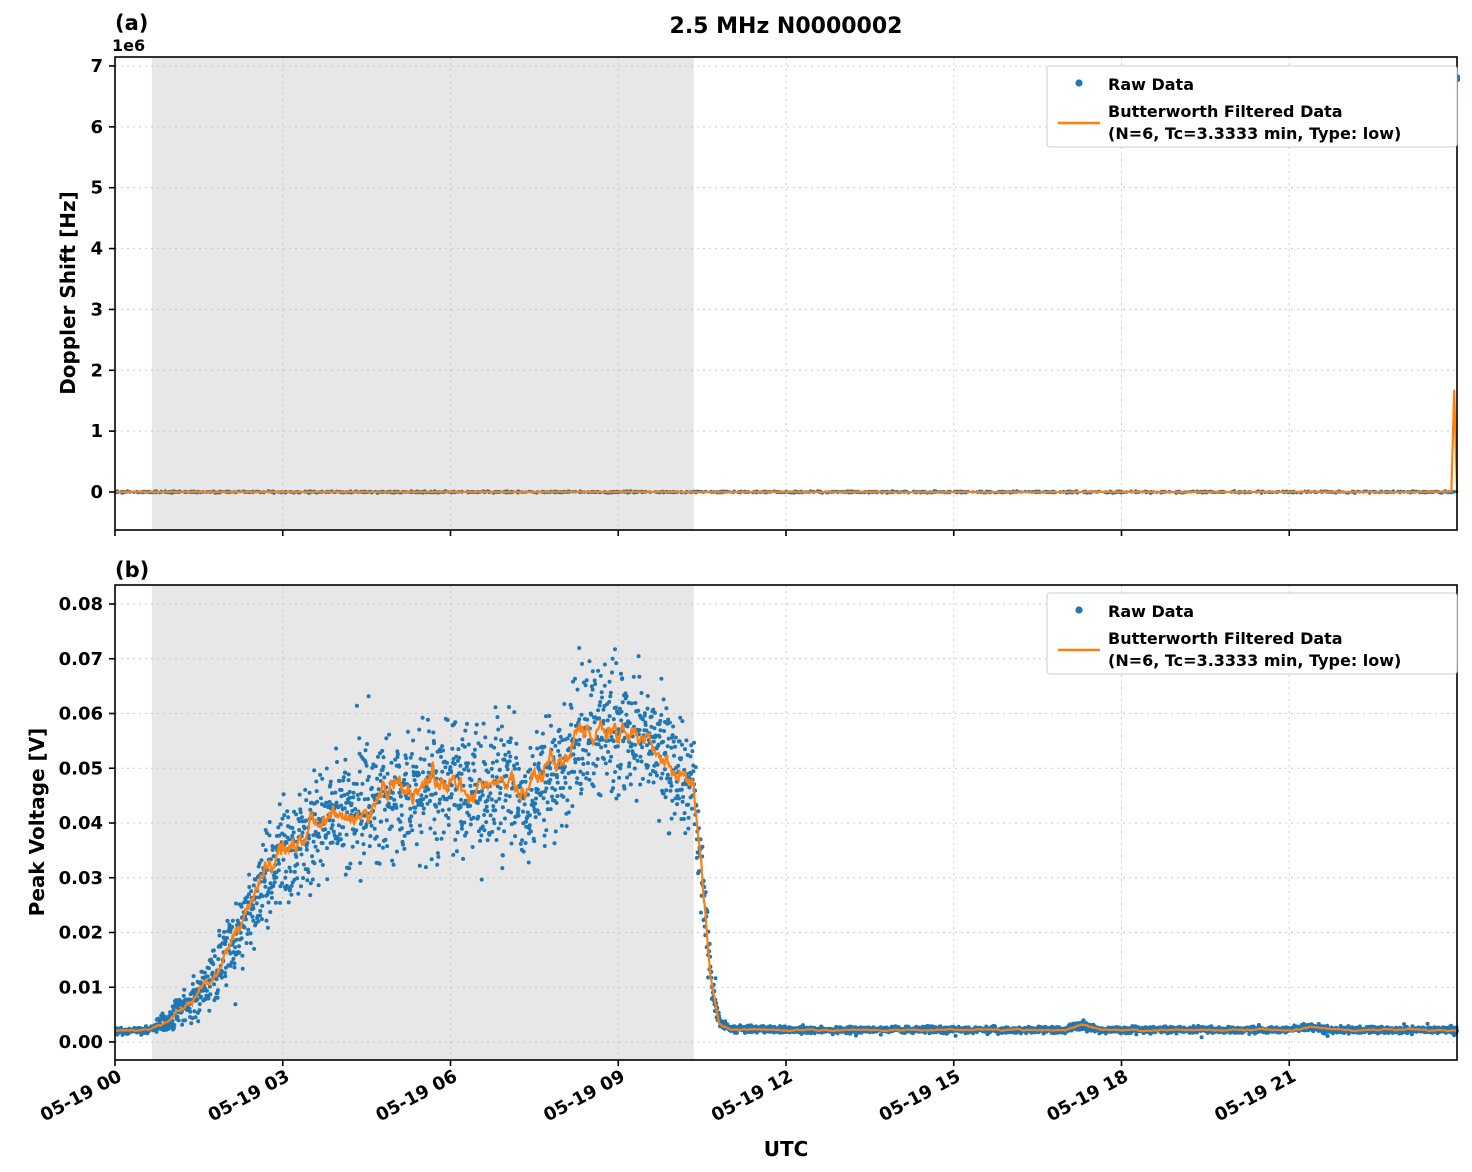  Describe the element at coordinates (1225, 111) in the screenshot. I see `legend-a-filtered-label-line1: Butterworth Filtered Data` at that location.